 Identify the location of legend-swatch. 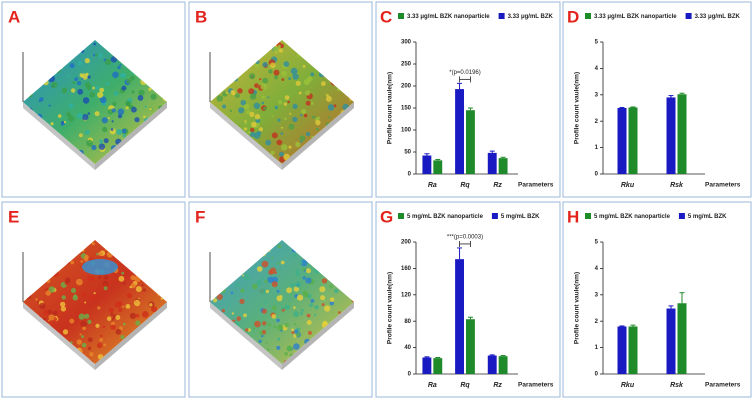
(494, 216).